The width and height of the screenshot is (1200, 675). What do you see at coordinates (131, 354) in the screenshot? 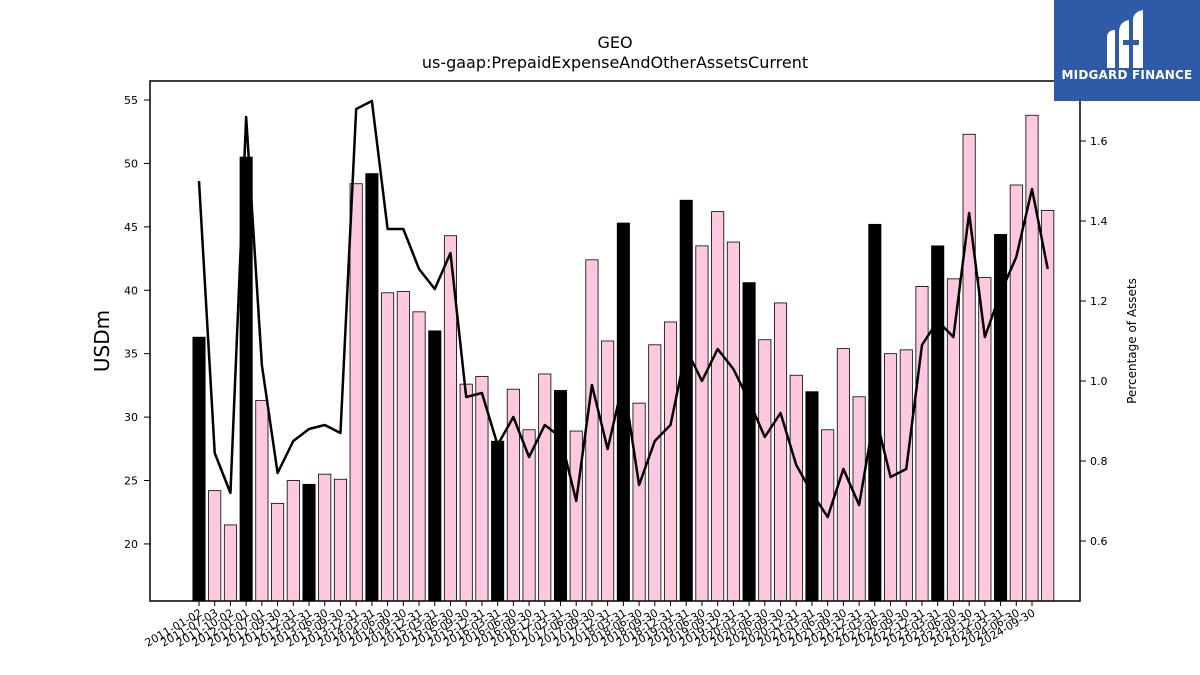
I see `y-tick-label: 35` at bounding box center [131, 354].